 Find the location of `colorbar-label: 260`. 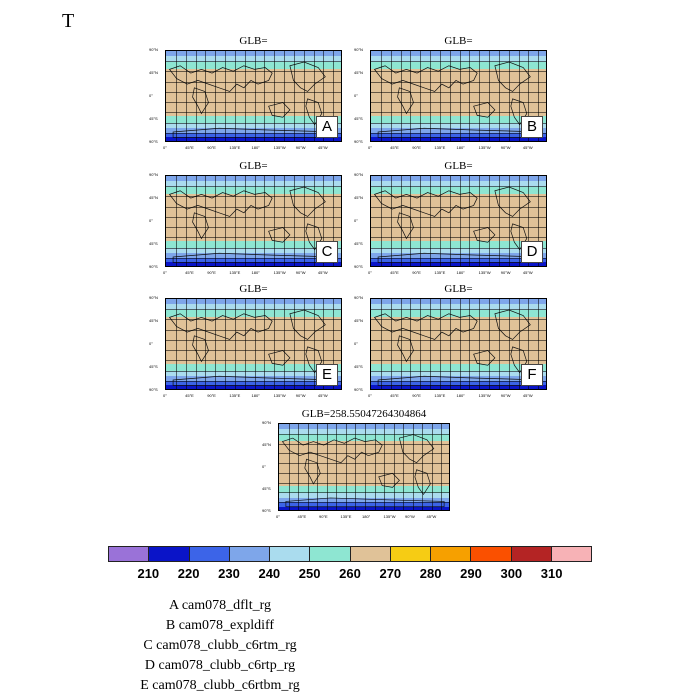

colorbar-label: 260 is located at coordinates (350, 573).